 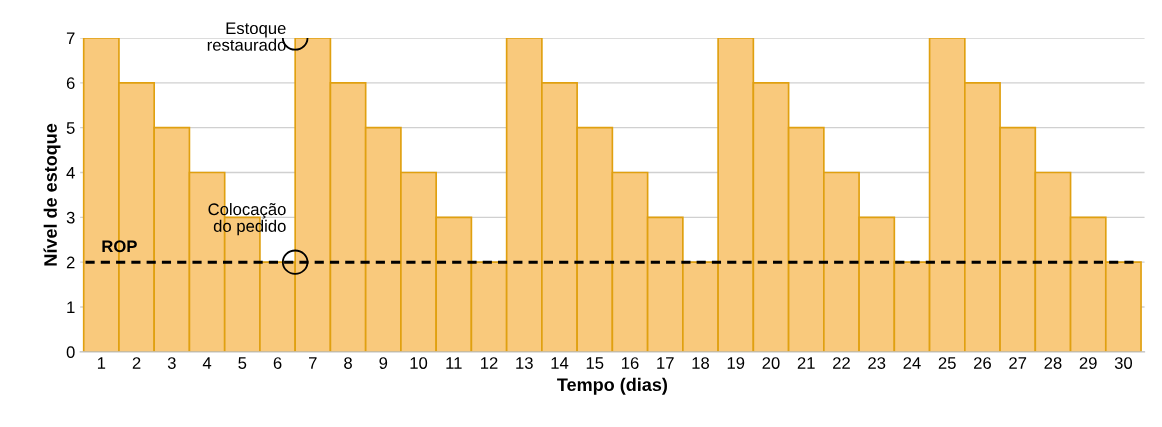 I want to click on x-tick-label: 19, so click(x=736, y=363).